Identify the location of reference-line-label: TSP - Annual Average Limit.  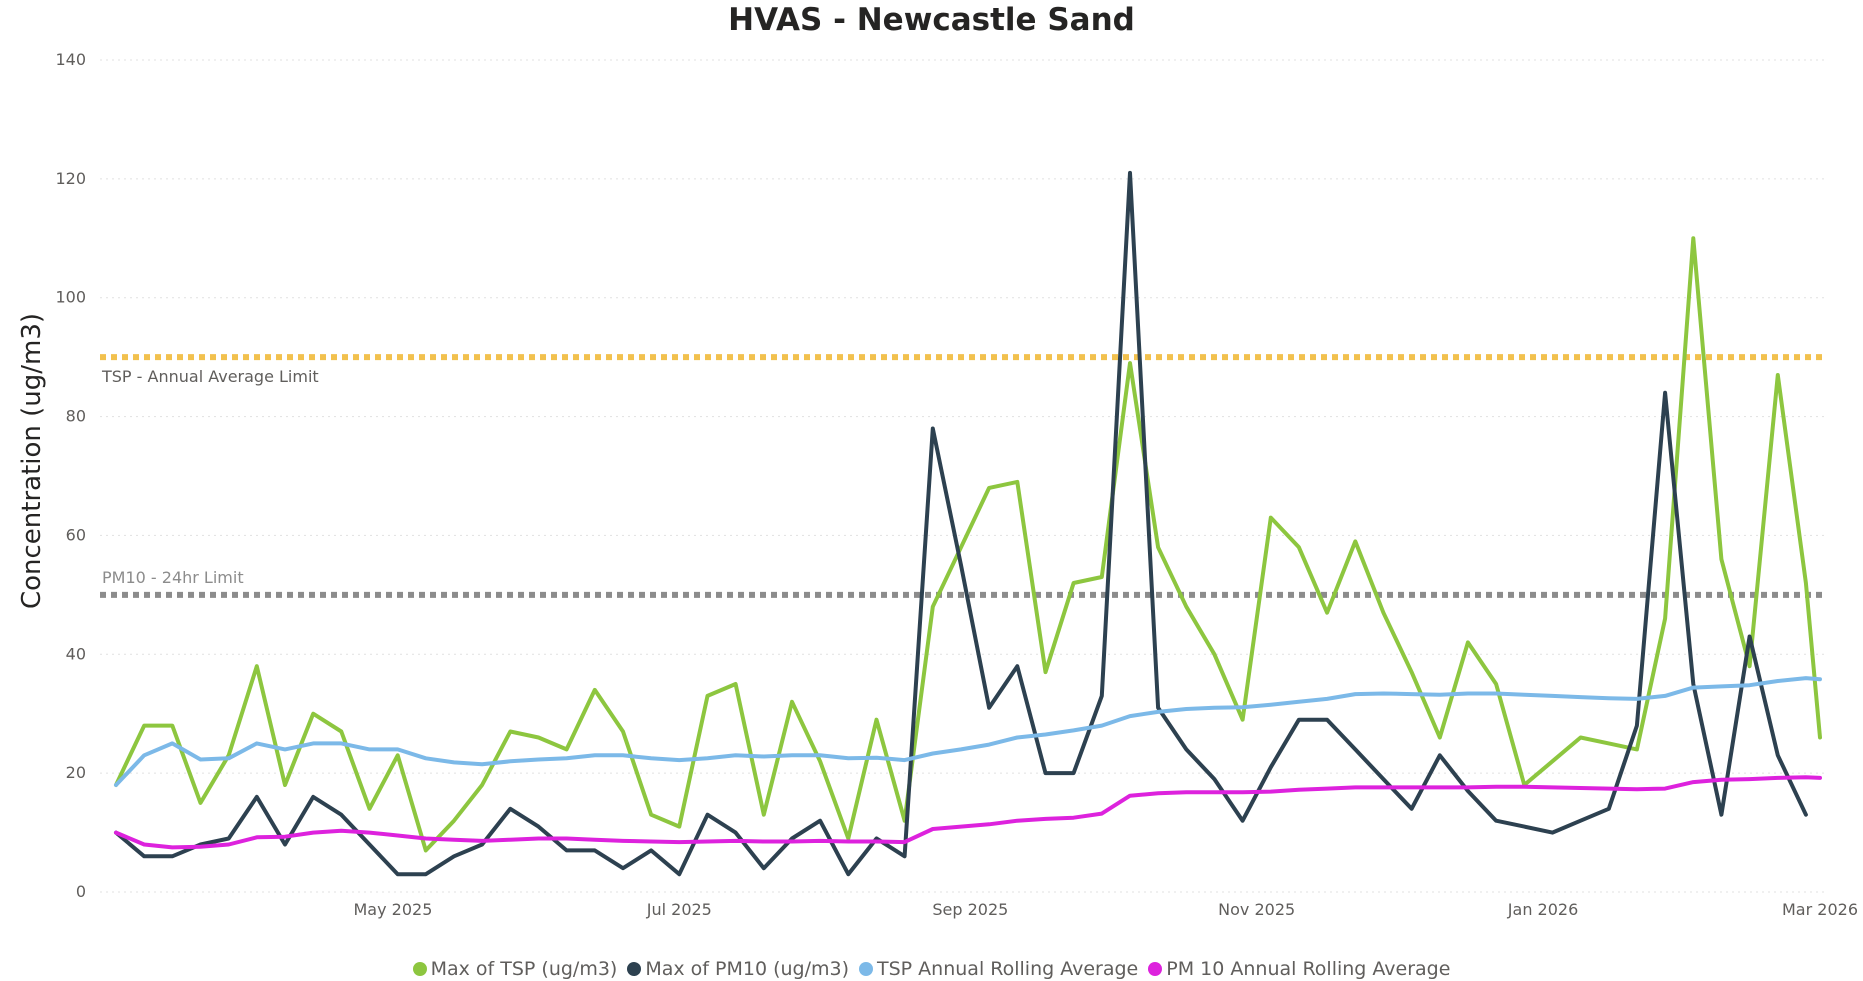
(210, 376).